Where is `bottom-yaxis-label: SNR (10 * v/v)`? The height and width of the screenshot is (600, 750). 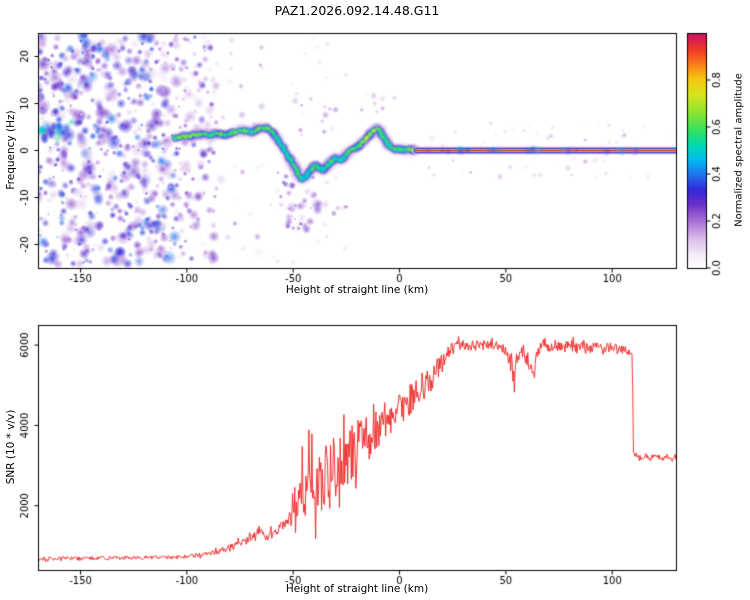
bottom-yaxis-label: SNR (10 * v/v) is located at coordinates (11, 447).